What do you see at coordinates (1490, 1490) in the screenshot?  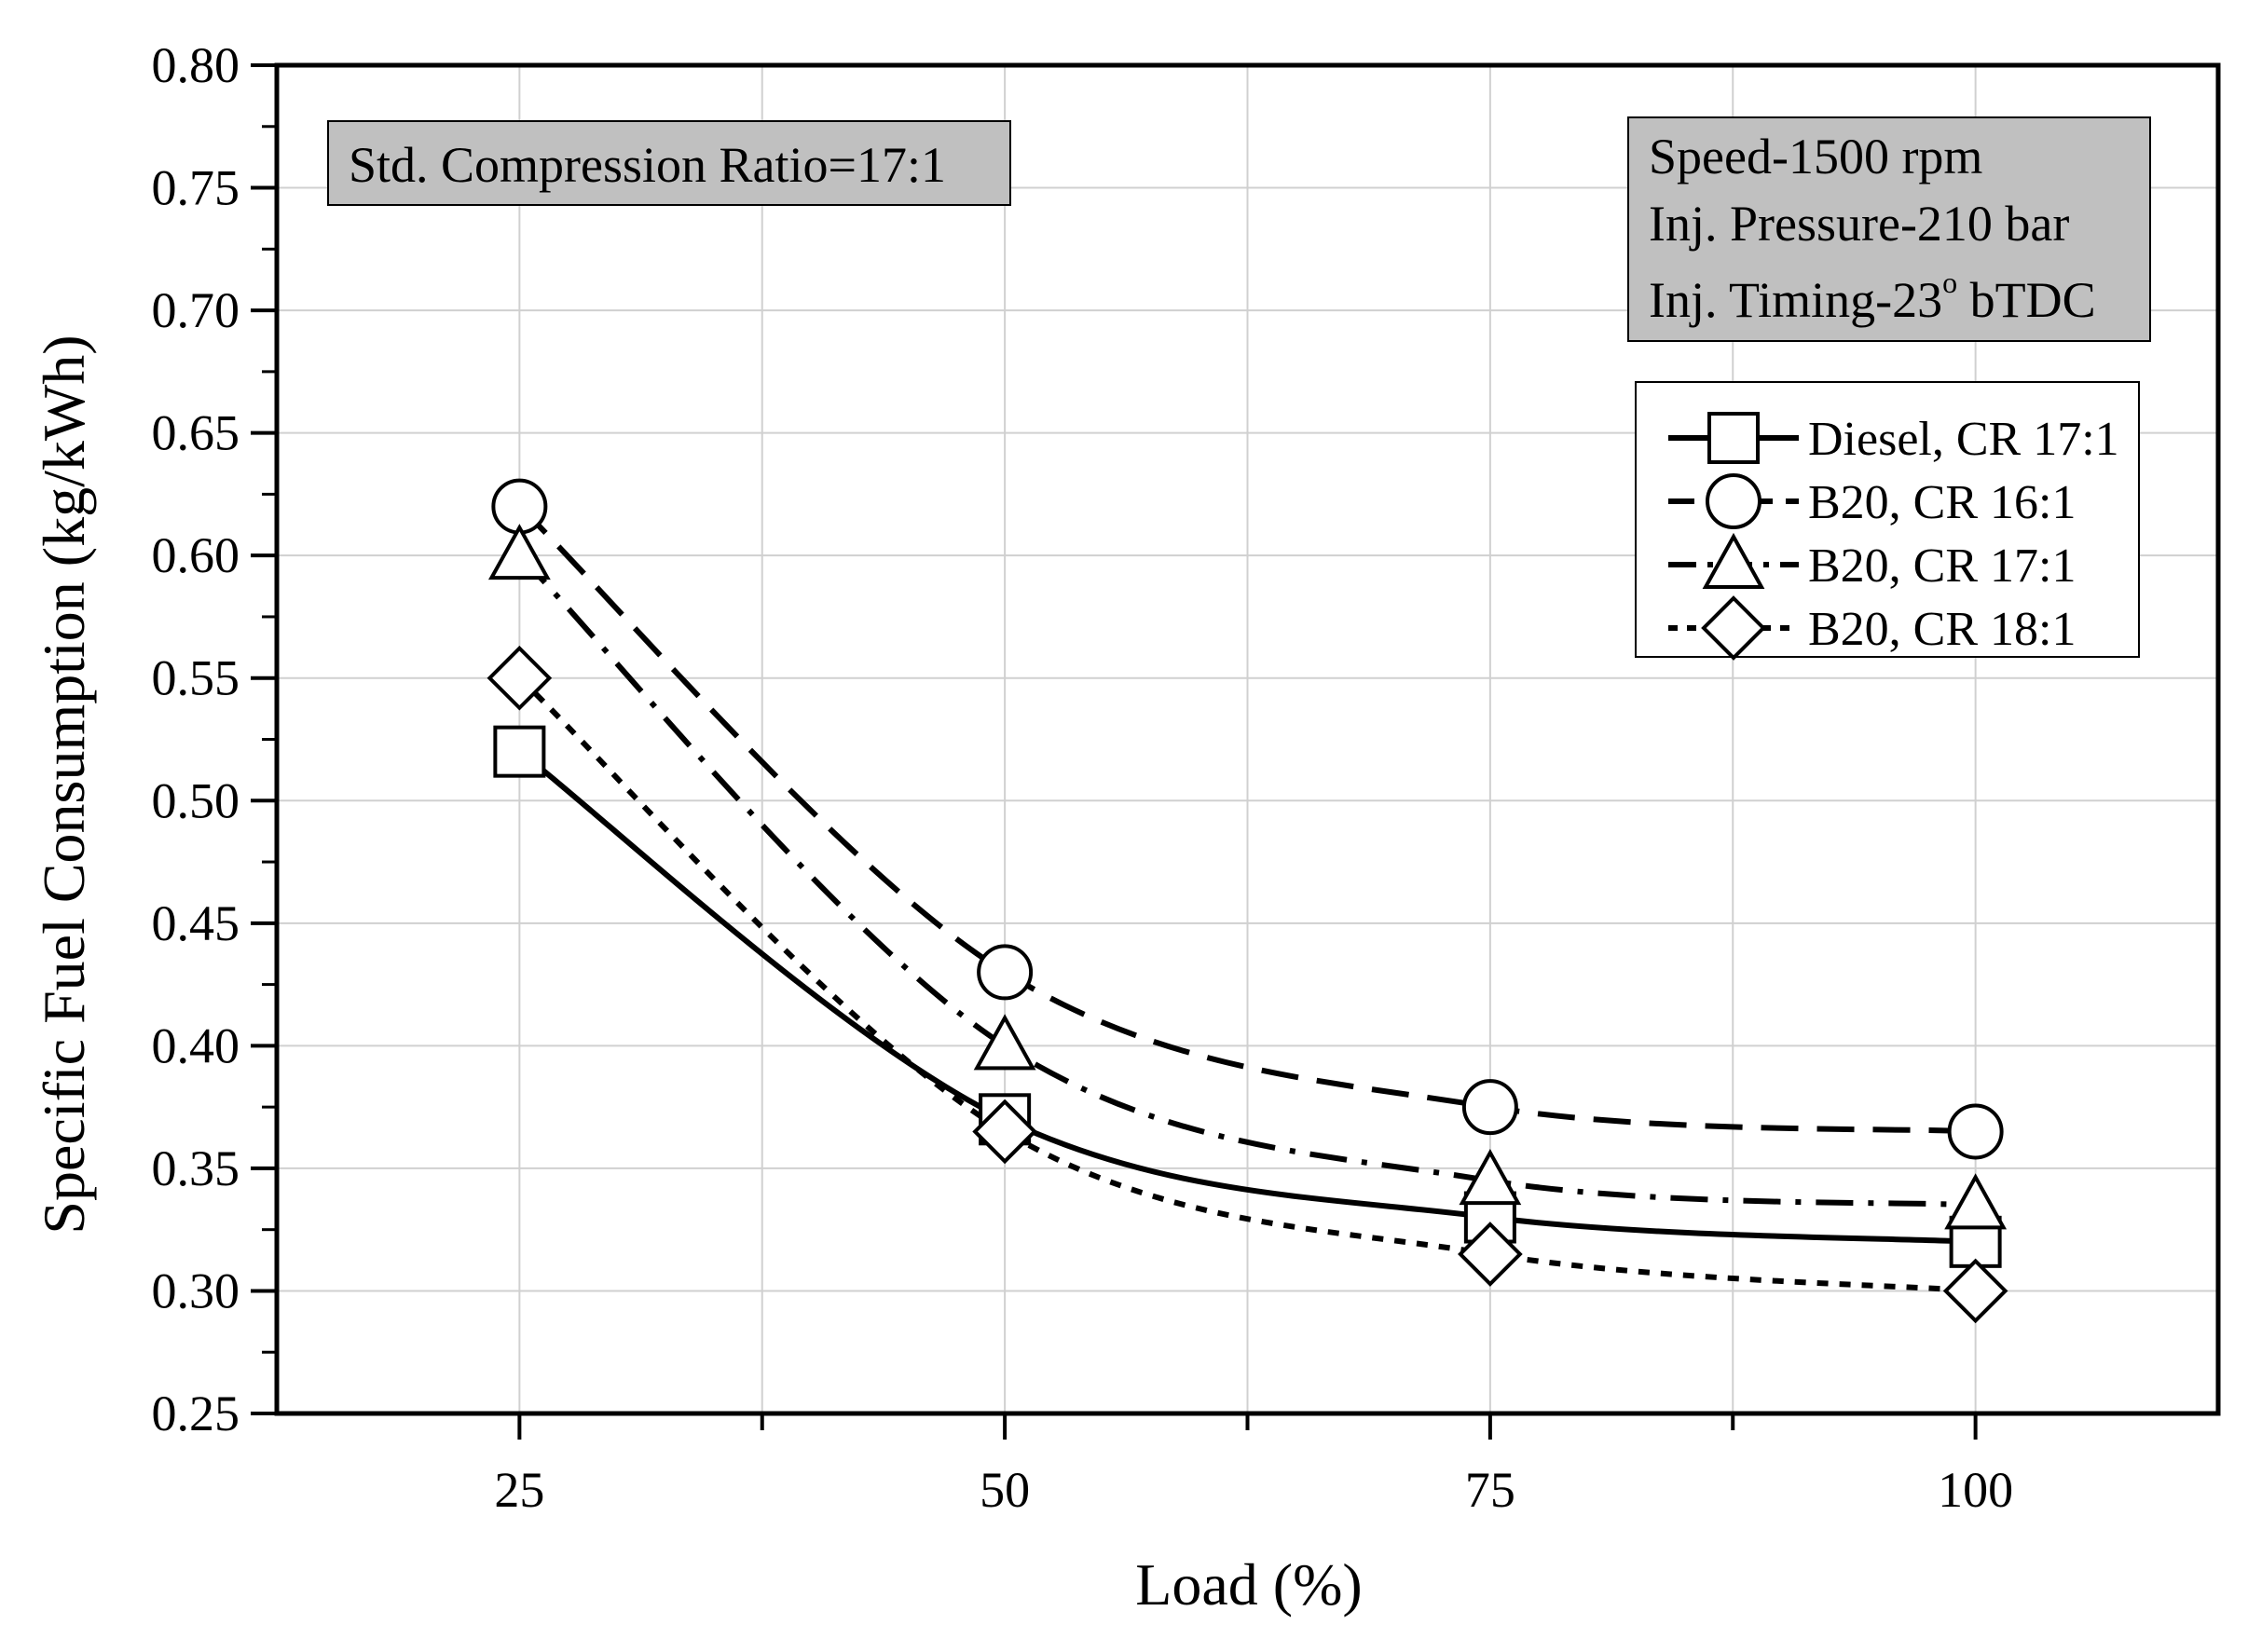 I see `x-tick-label: 75` at bounding box center [1490, 1490].